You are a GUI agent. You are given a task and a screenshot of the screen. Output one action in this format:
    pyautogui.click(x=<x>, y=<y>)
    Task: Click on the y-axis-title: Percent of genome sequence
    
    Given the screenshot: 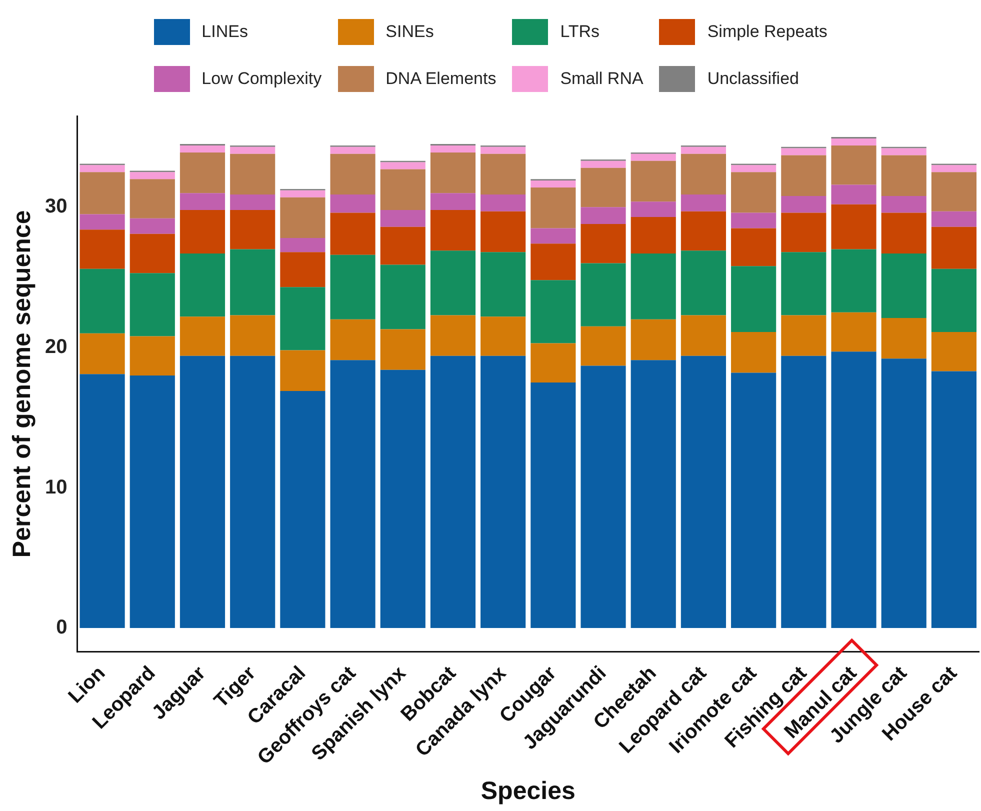 What is the action you would take?
    pyautogui.click(x=22, y=384)
    